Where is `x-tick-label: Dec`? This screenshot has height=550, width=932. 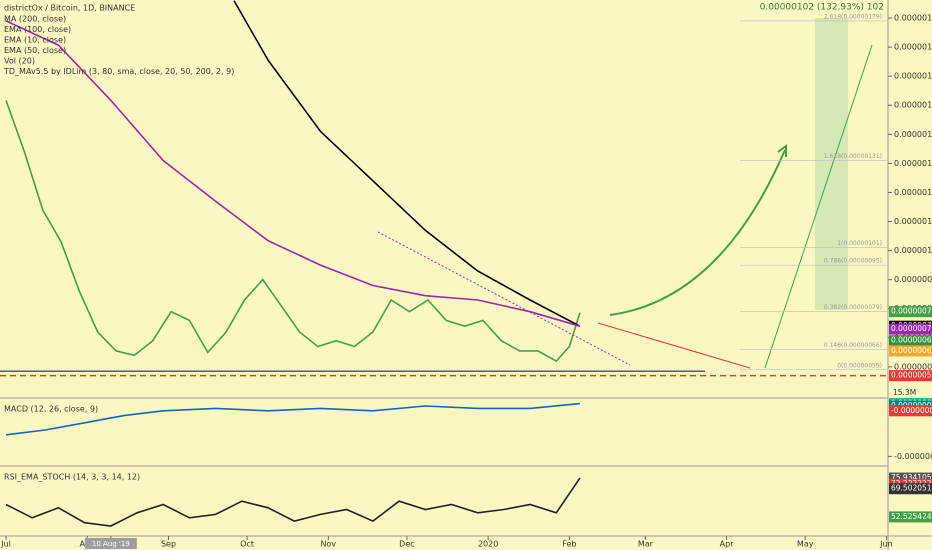
x-tick-label: Dec is located at coordinates (406, 544).